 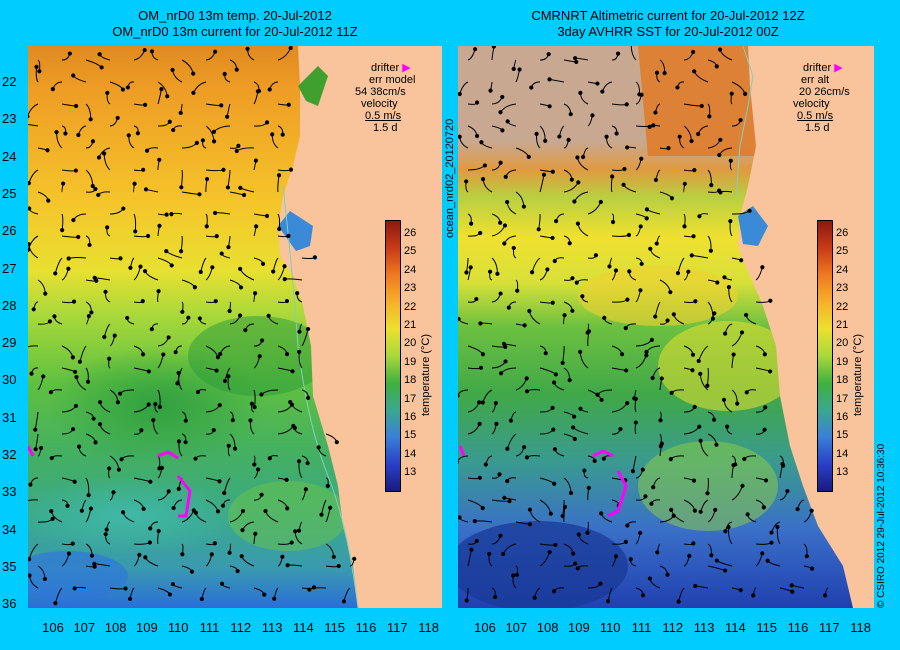 I want to click on right-colorbar-label: temperature (°C), so click(x=858, y=374).